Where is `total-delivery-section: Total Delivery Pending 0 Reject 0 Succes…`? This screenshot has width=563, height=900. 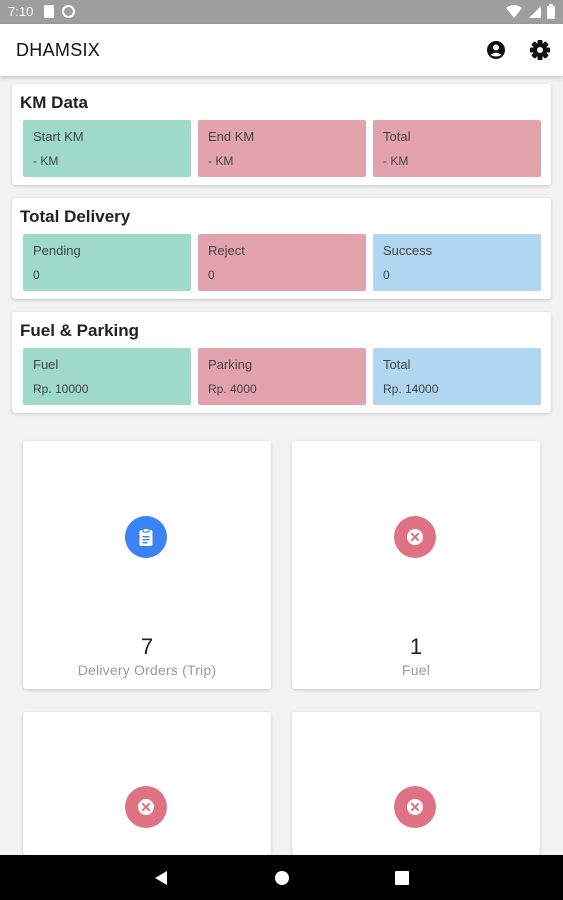
total-delivery-section: Total Delivery Pending 0 Reject 0 Succes… is located at coordinates (281, 248).